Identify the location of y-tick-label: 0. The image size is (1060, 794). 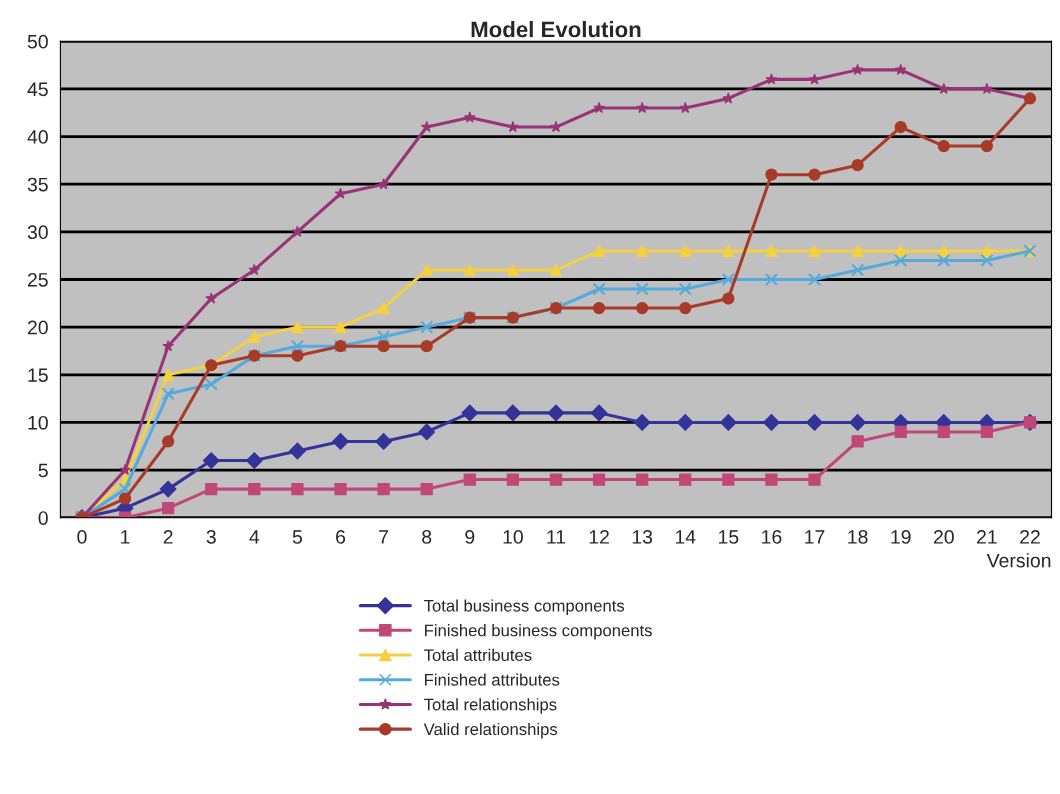
(43, 518).